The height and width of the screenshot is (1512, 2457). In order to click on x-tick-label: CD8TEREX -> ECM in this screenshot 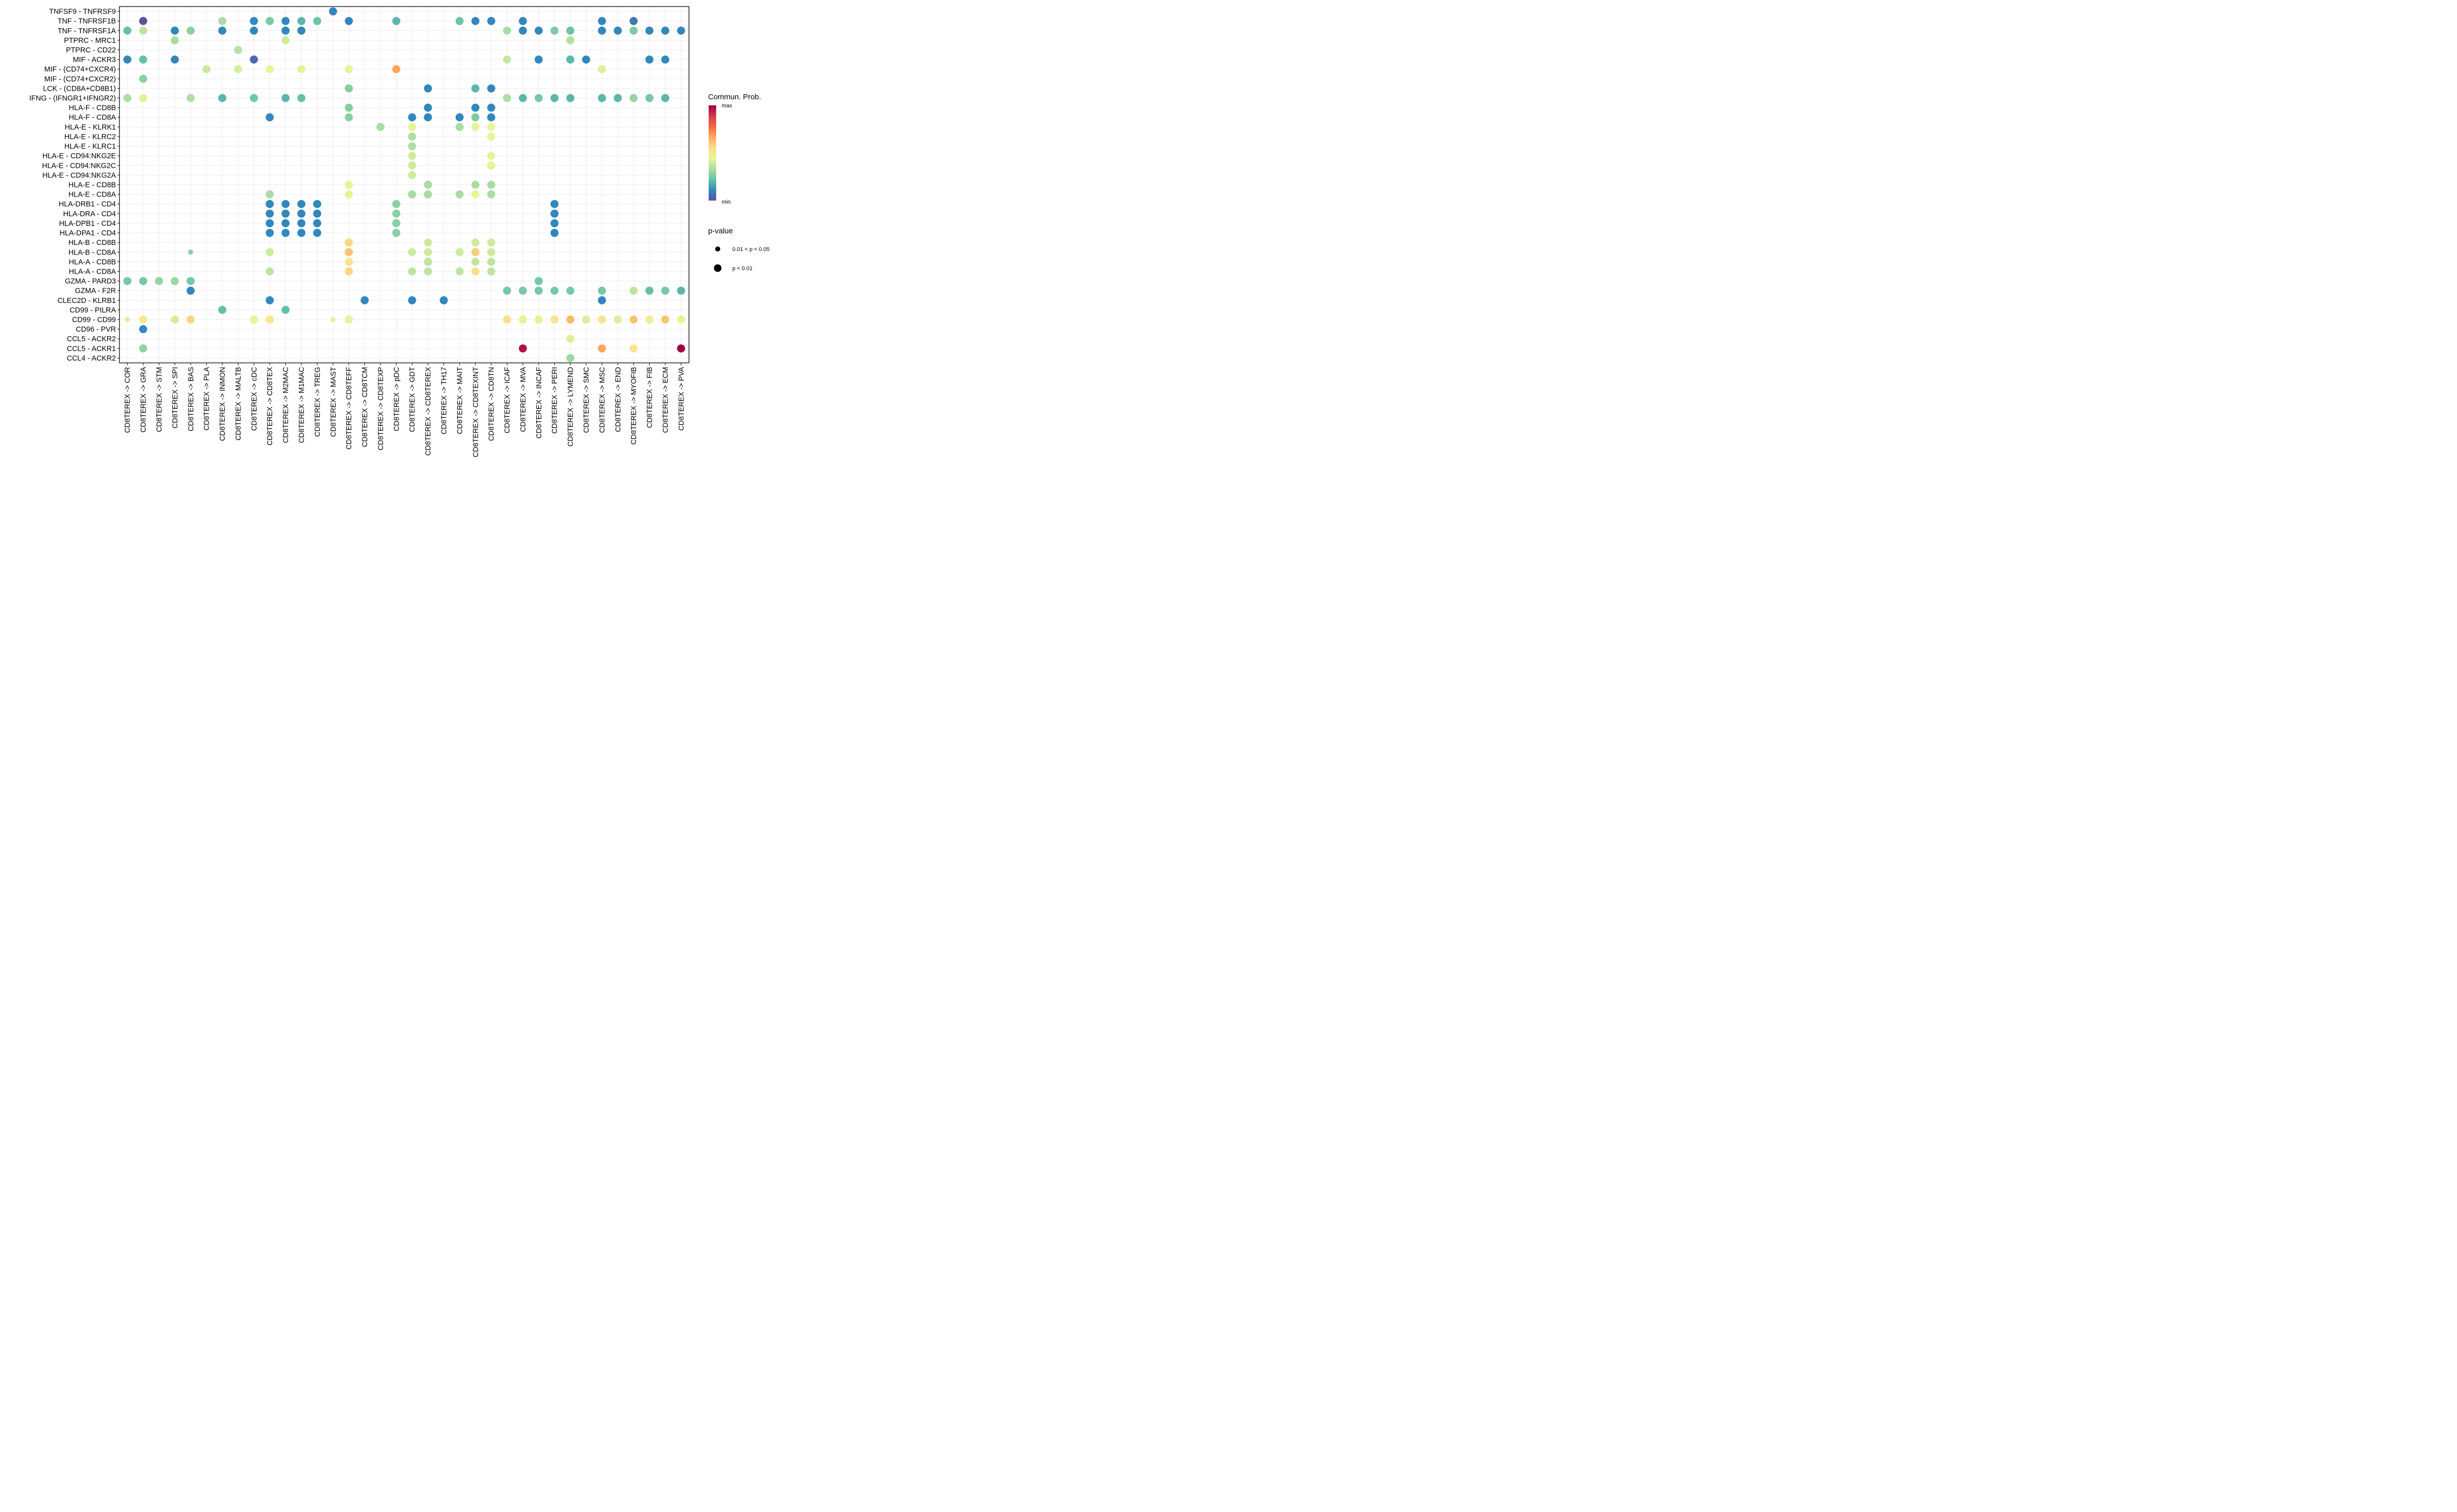, I will do `click(666, 400)`.